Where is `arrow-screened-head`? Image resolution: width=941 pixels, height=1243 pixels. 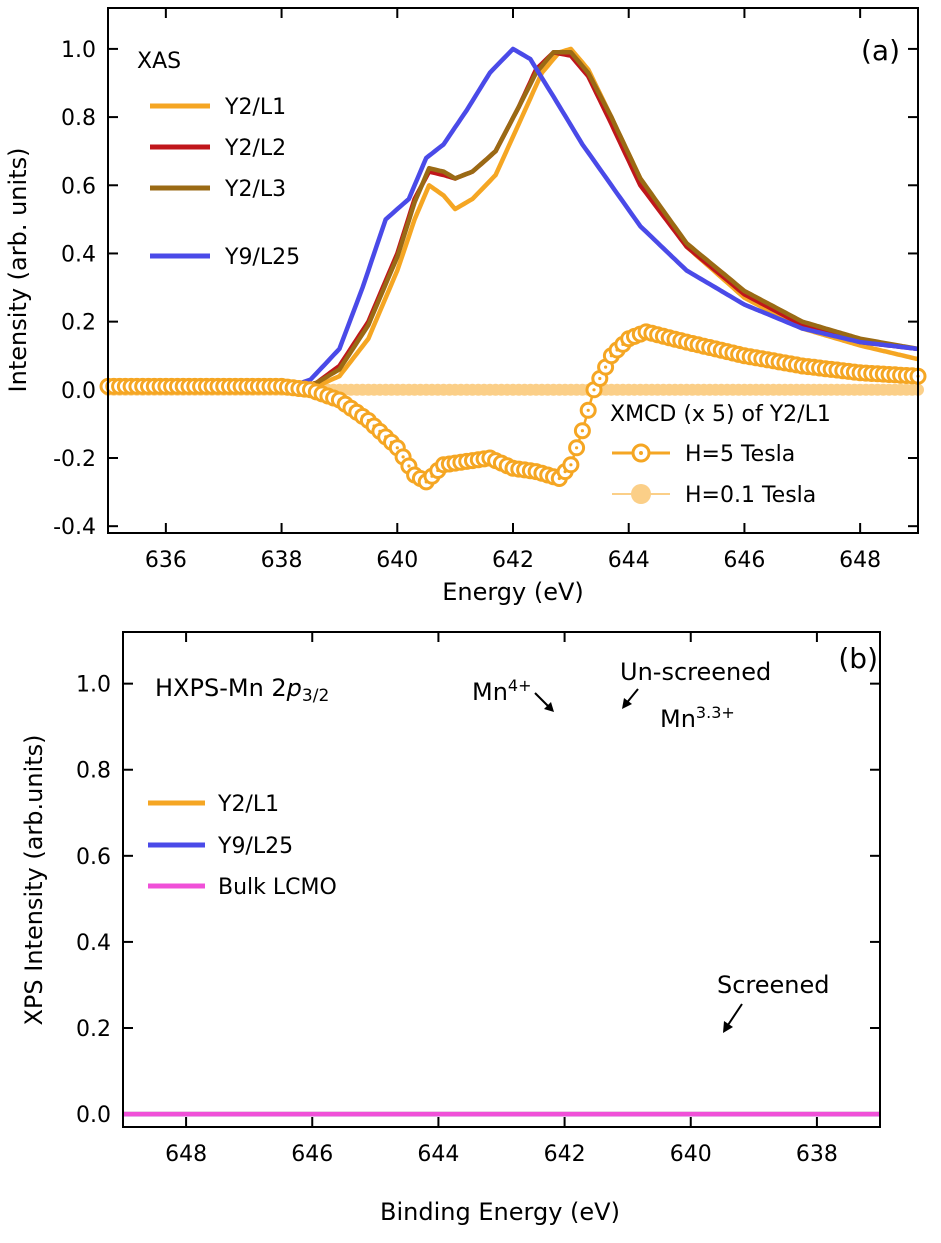
arrow-screened-head is located at coordinates (728, 1027).